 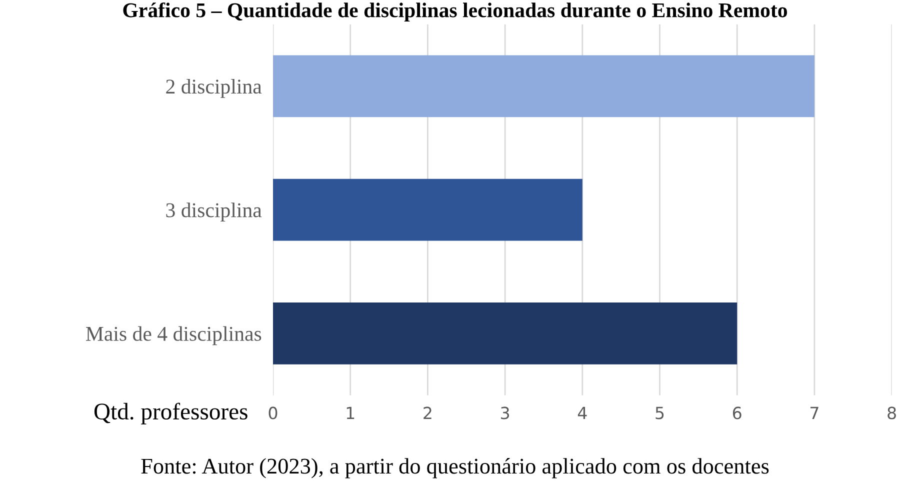 What do you see at coordinates (273, 413) in the screenshot?
I see `x-tick-label: 0` at bounding box center [273, 413].